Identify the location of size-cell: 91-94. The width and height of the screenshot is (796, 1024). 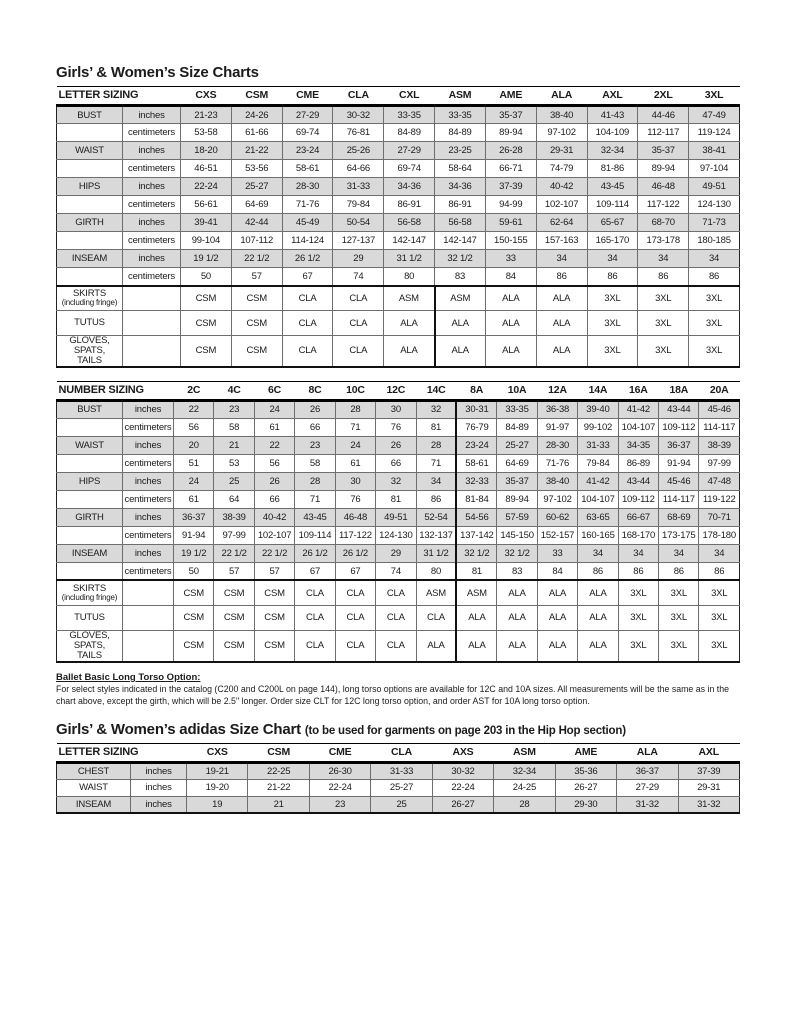
(679, 463).